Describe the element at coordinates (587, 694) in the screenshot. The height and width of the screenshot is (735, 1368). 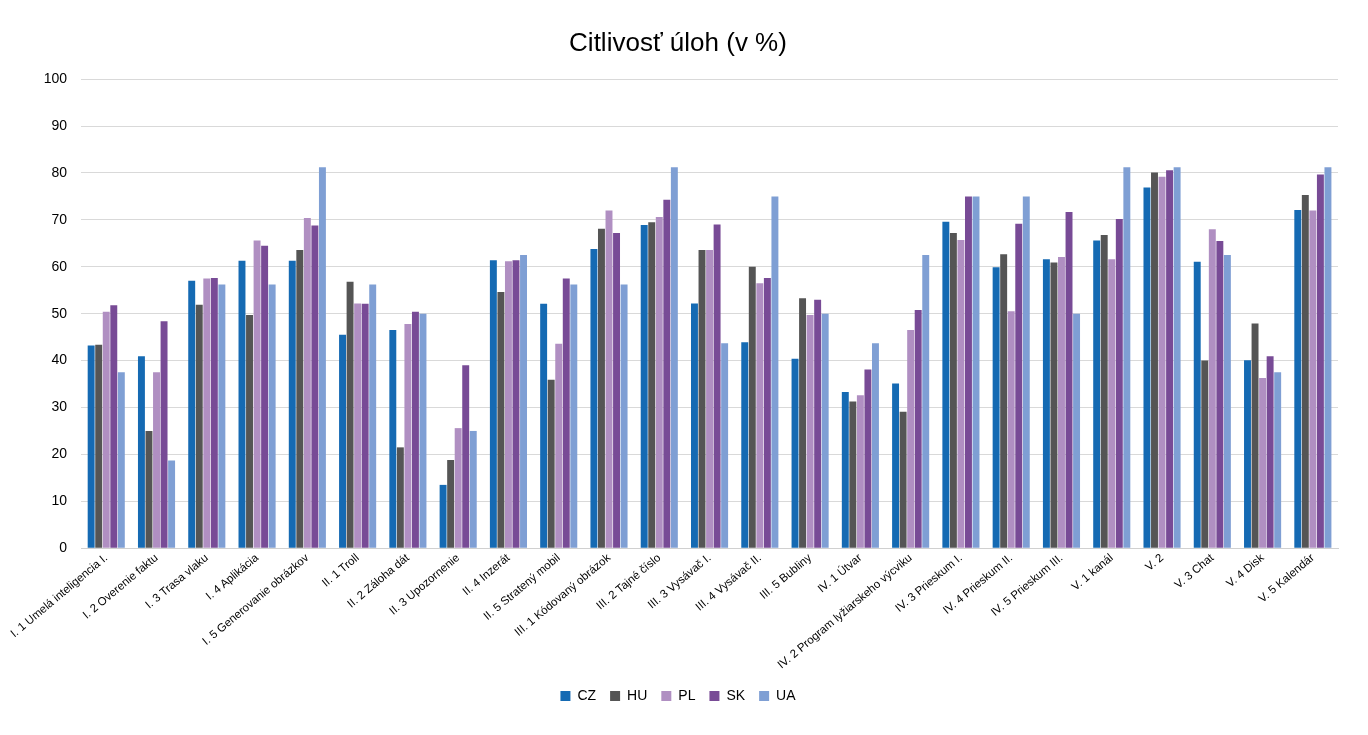
I see `legend-label: CZ` at that location.